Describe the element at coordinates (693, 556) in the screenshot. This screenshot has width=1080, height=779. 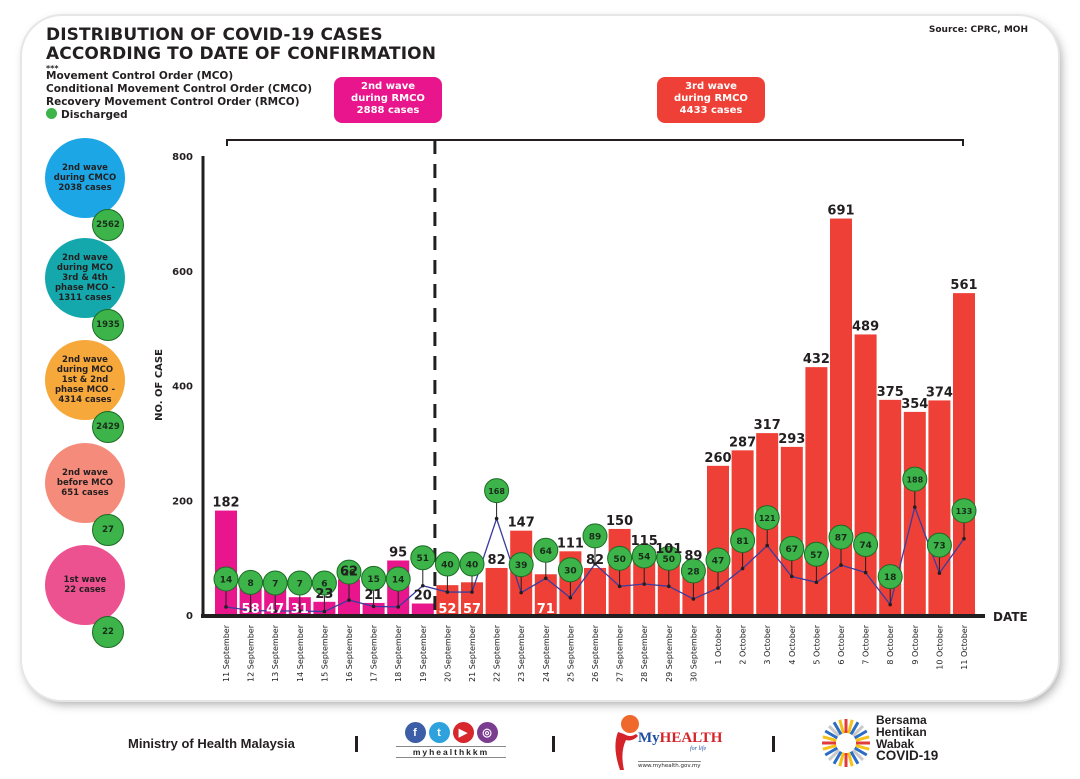
I see `bar-value-label: 89` at that location.